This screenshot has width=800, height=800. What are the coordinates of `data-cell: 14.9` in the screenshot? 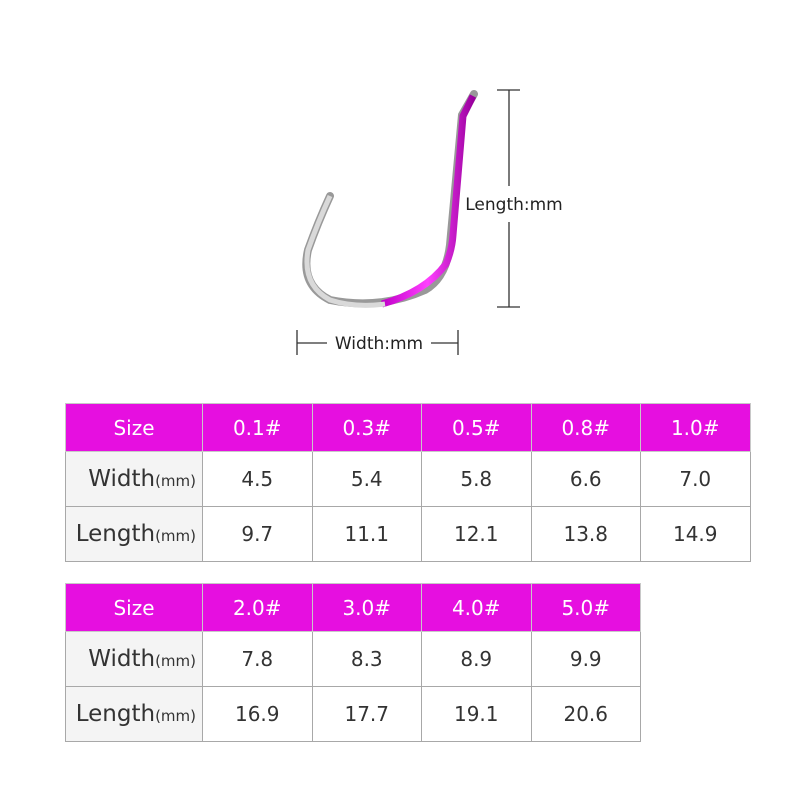 It's located at (695, 534).